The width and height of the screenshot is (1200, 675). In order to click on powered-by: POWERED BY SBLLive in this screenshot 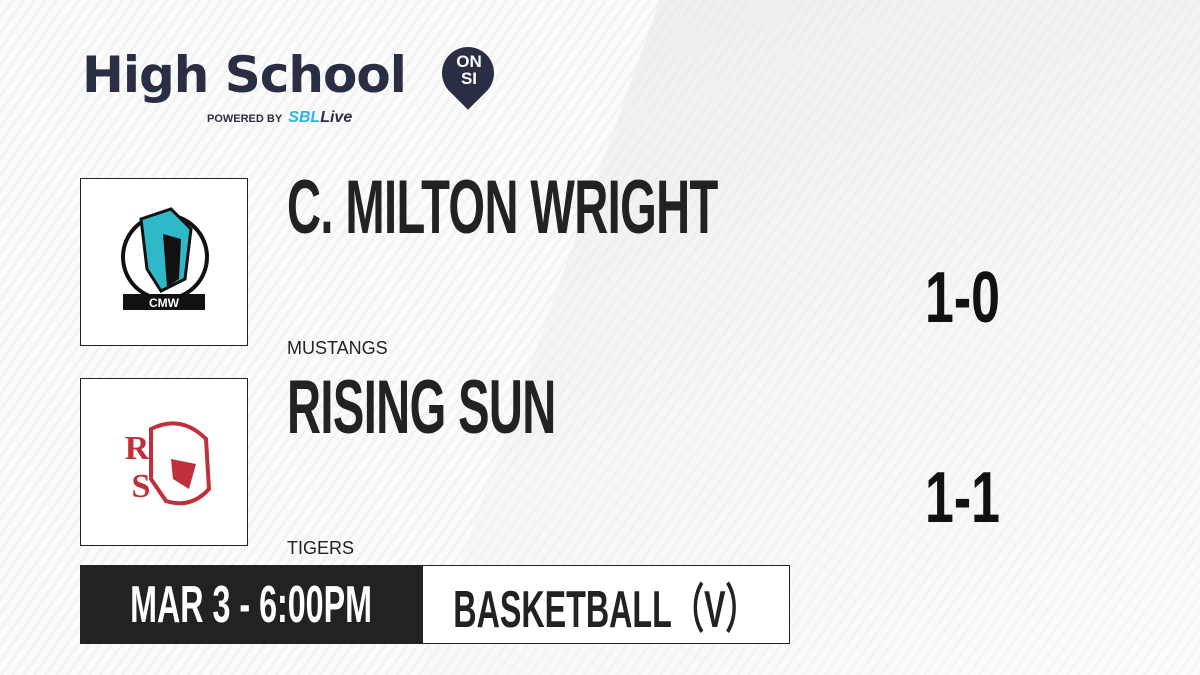, I will do `click(280, 117)`.